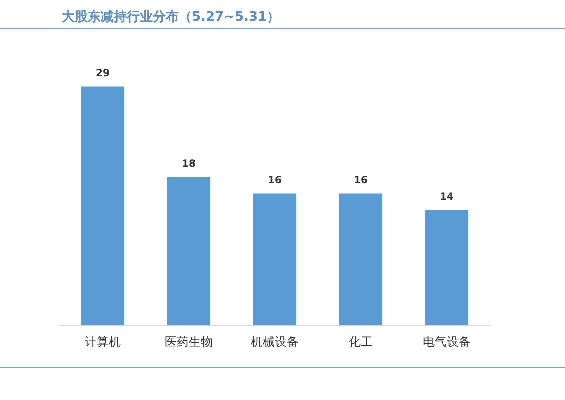 The image size is (565, 400). Describe the element at coordinates (189, 164) in the screenshot. I see `data-label: 18` at that location.